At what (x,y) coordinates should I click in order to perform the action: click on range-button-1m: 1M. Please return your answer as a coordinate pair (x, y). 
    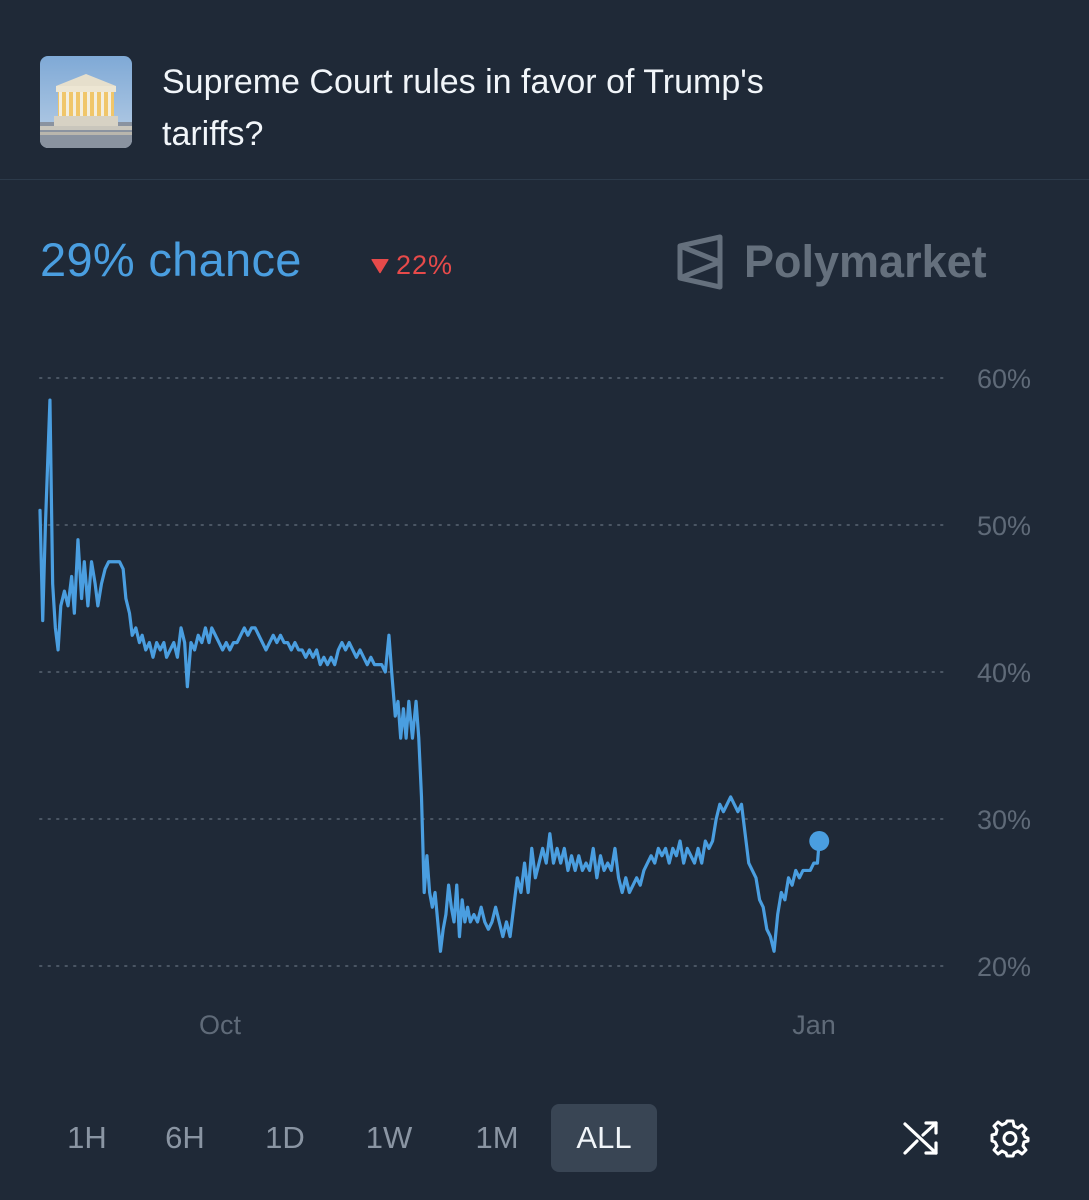
    Looking at the image, I should click on (497, 1137).